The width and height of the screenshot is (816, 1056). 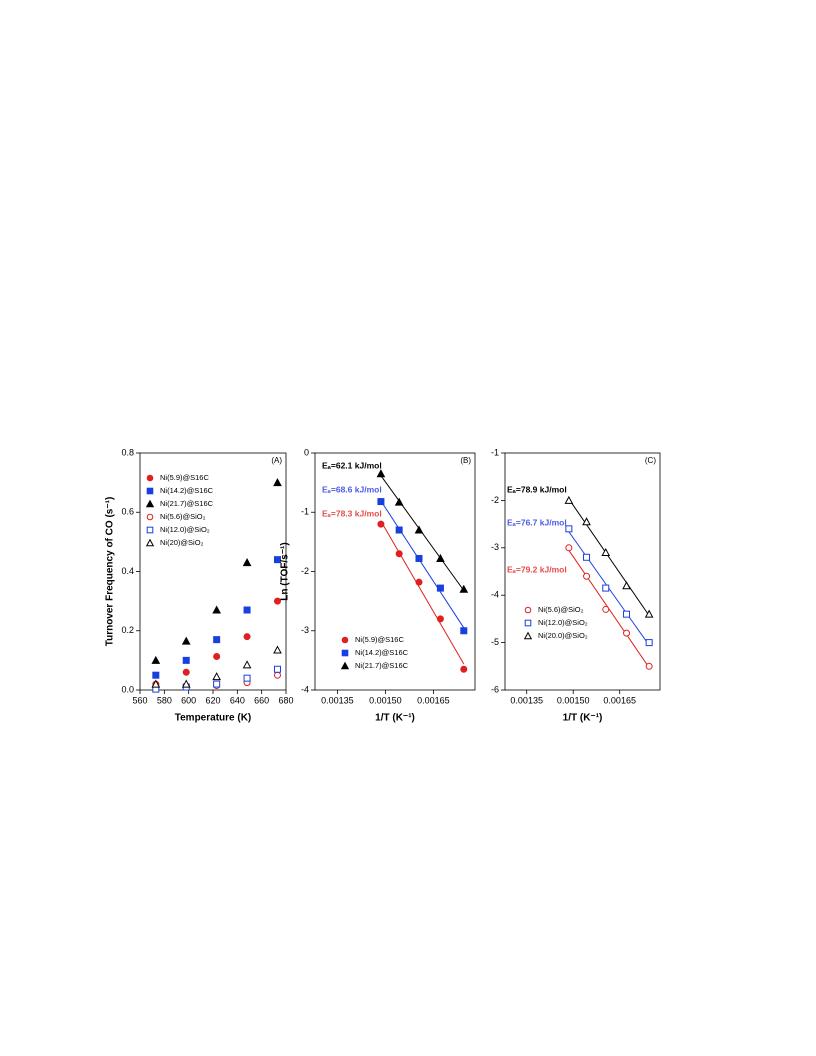 I want to click on annotation: Eₐ=78.9 kJ/mol, so click(x=537, y=489).